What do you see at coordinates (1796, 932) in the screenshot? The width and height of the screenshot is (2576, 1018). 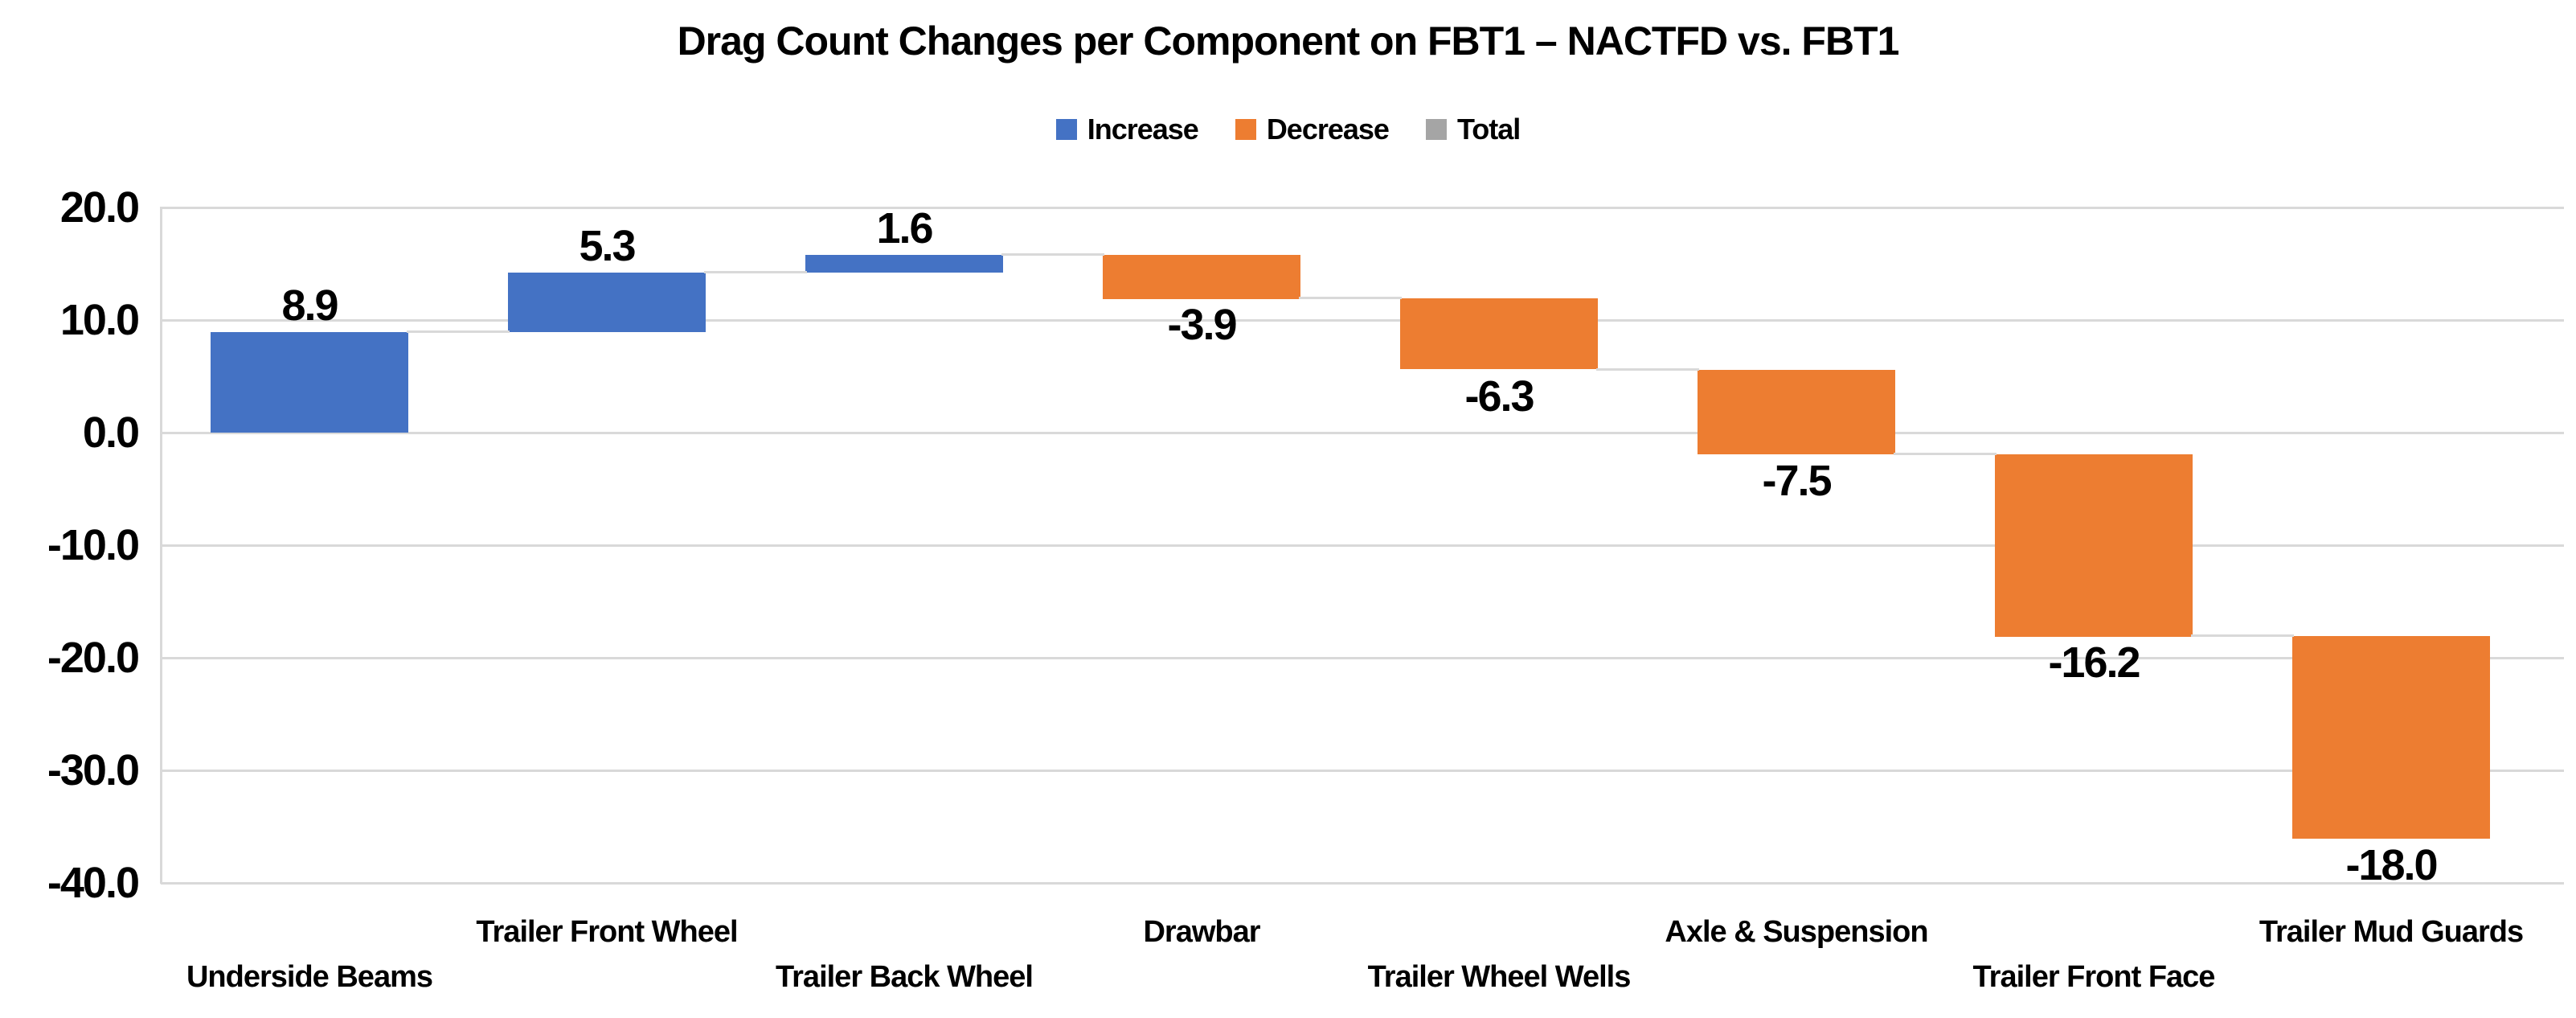 I see `x-axis-category-label: Axle & Suspension` at bounding box center [1796, 932].